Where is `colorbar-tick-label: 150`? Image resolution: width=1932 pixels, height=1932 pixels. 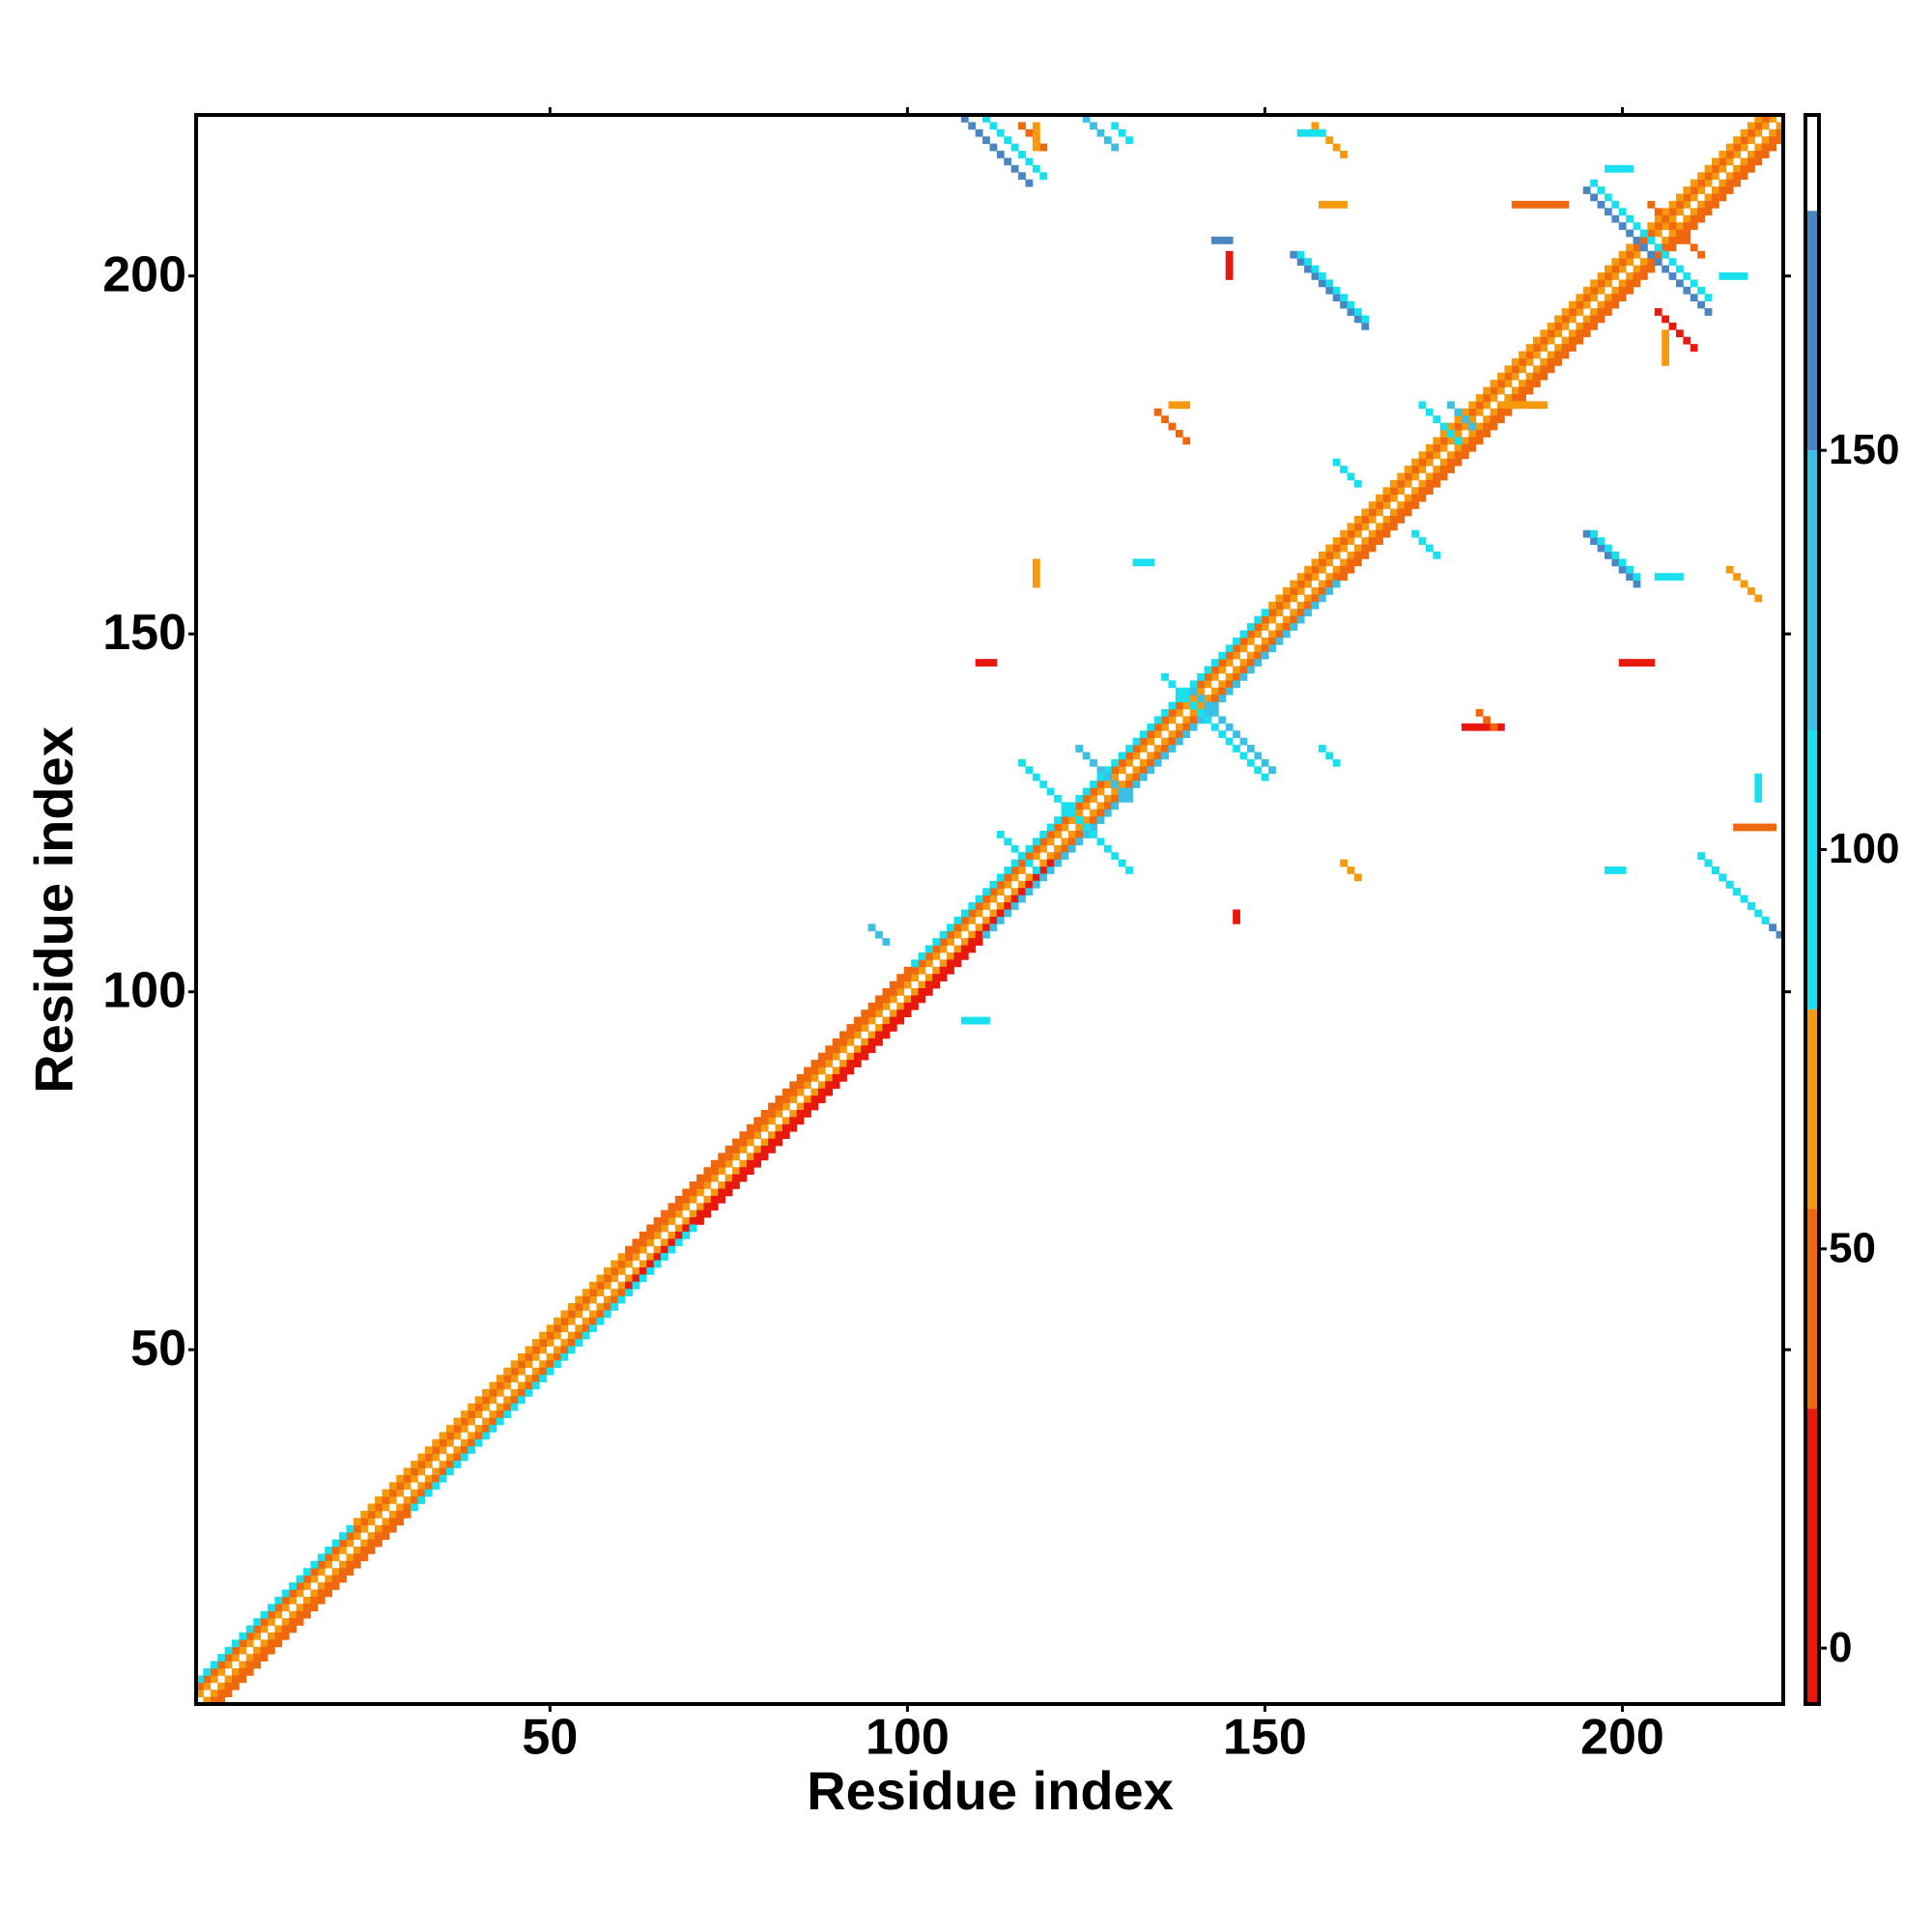
colorbar-tick-label: 150 is located at coordinates (1864, 449).